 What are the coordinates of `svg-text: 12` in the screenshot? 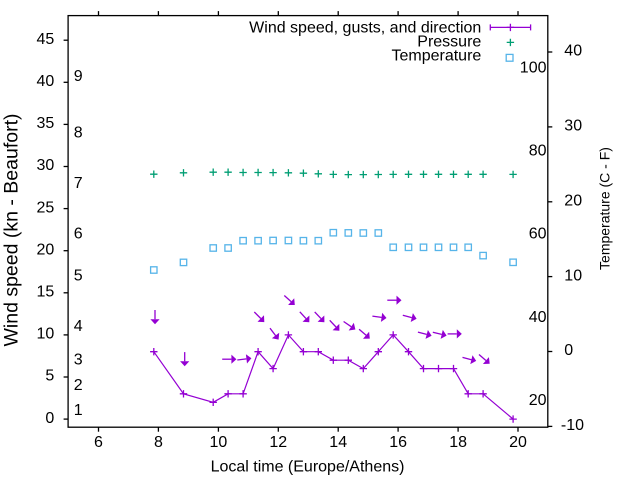 It's located at (278, 442).